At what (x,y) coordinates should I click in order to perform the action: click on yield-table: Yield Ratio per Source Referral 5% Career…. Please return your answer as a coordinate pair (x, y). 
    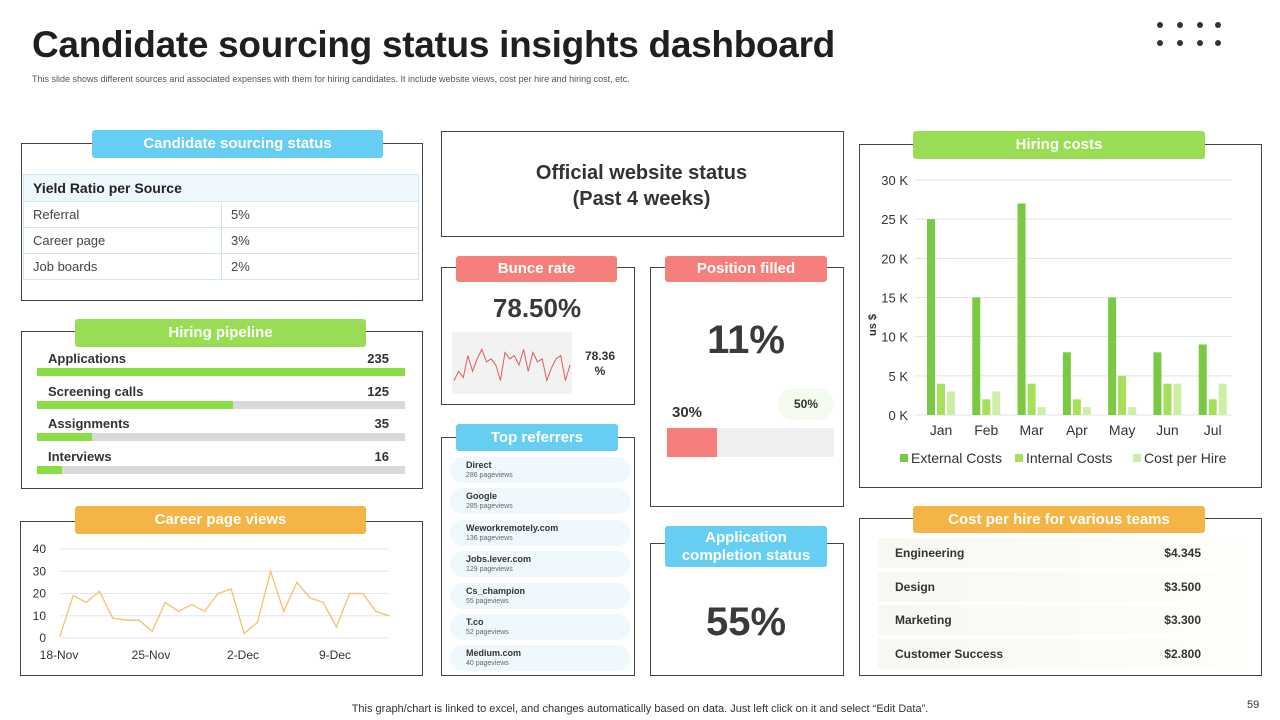
    Looking at the image, I should click on (221, 227).